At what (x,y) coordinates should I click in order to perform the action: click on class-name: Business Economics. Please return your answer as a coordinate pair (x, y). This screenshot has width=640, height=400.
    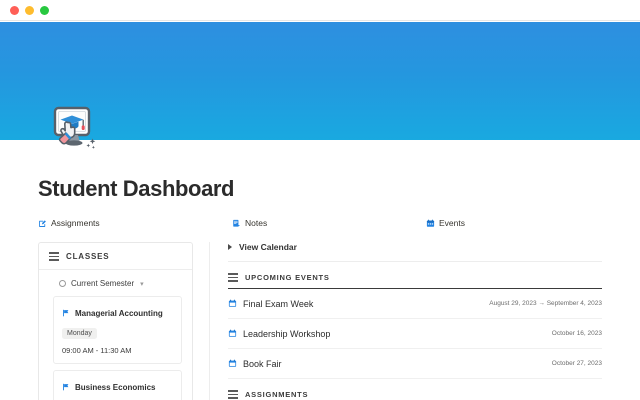
    Looking at the image, I should click on (115, 387).